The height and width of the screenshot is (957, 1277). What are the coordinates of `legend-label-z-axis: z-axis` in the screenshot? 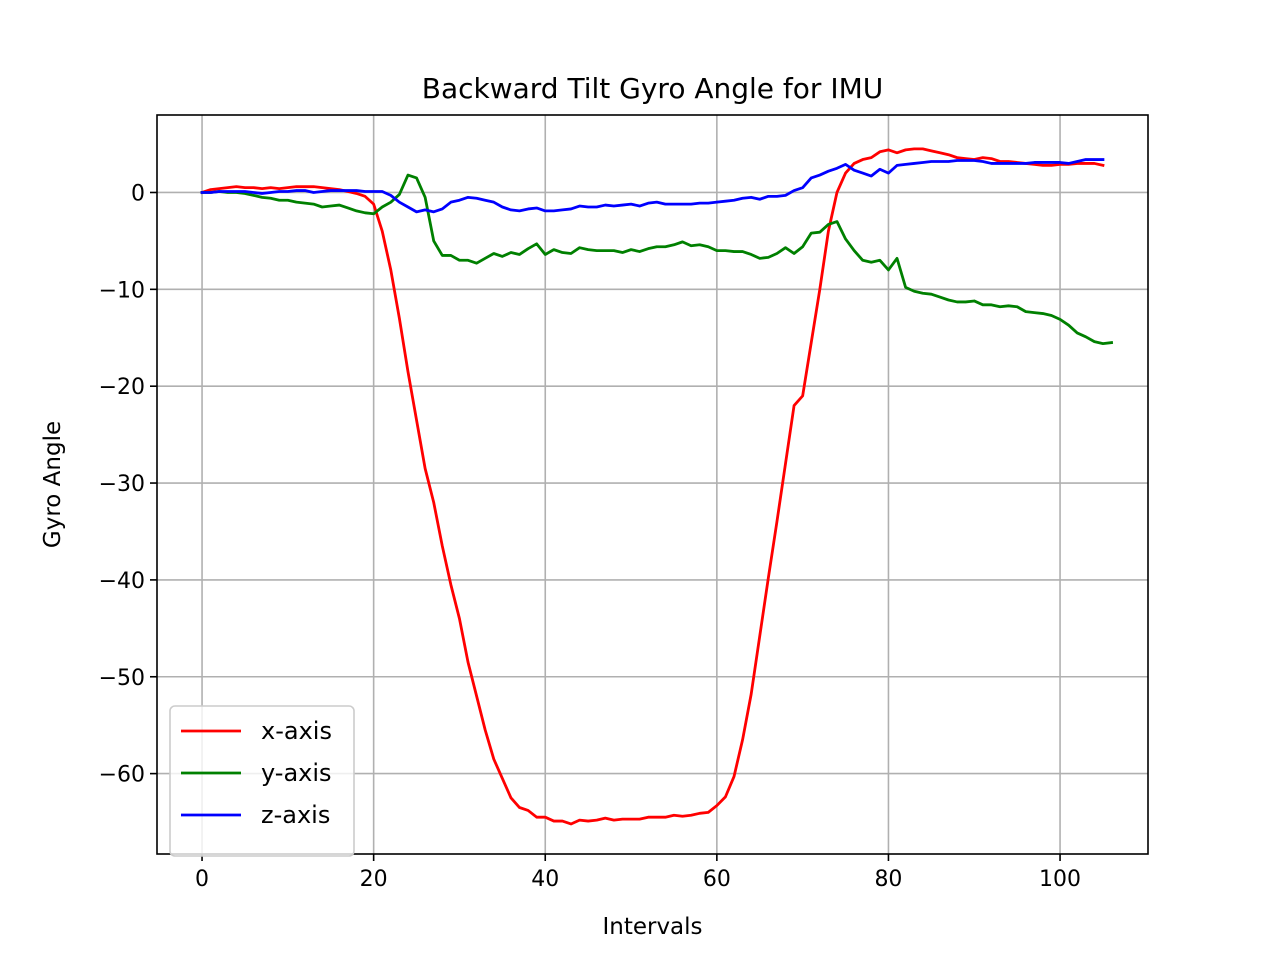 It's located at (295, 815).